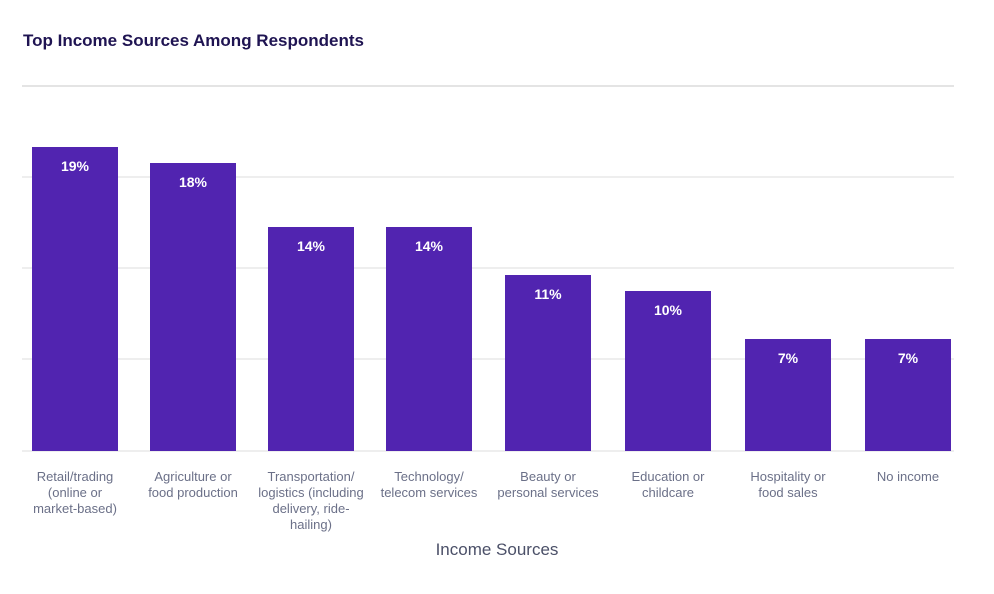 The height and width of the screenshot is (594, 994). What do you see at coordinates (669, 484) in the screenshot?
I see `x-tick-label: Education or childcare` at bounding box center [669, 484].